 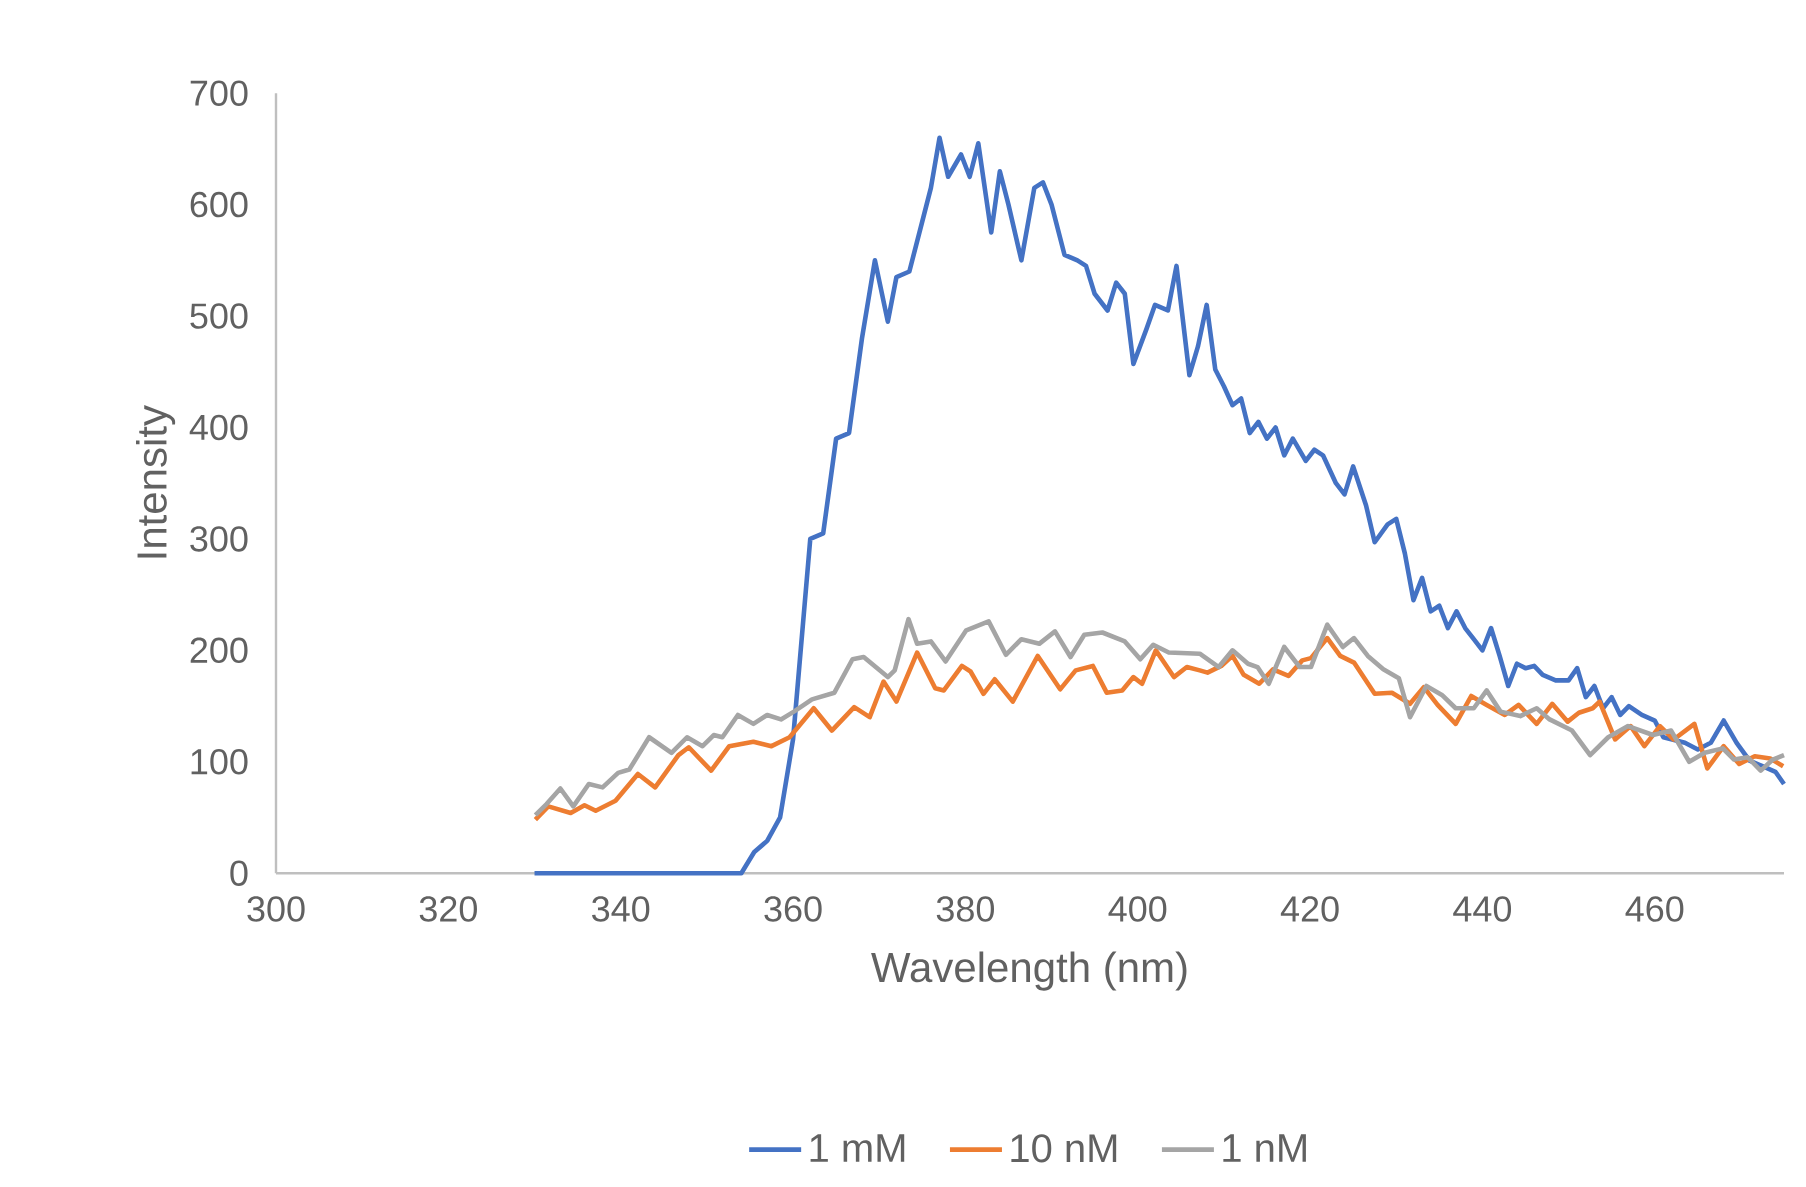 I want to click on y-tick-label: 700, so click(x=219, y=93).